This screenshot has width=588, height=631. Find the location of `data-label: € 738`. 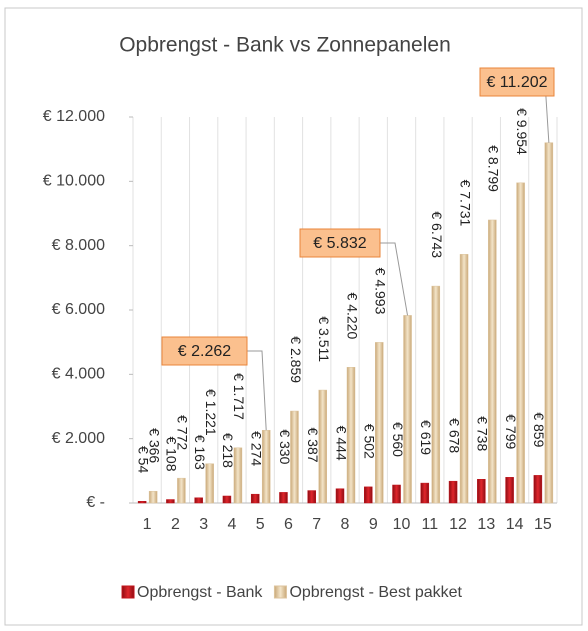

data-label: € 738 is located at coordinates (483, 433).